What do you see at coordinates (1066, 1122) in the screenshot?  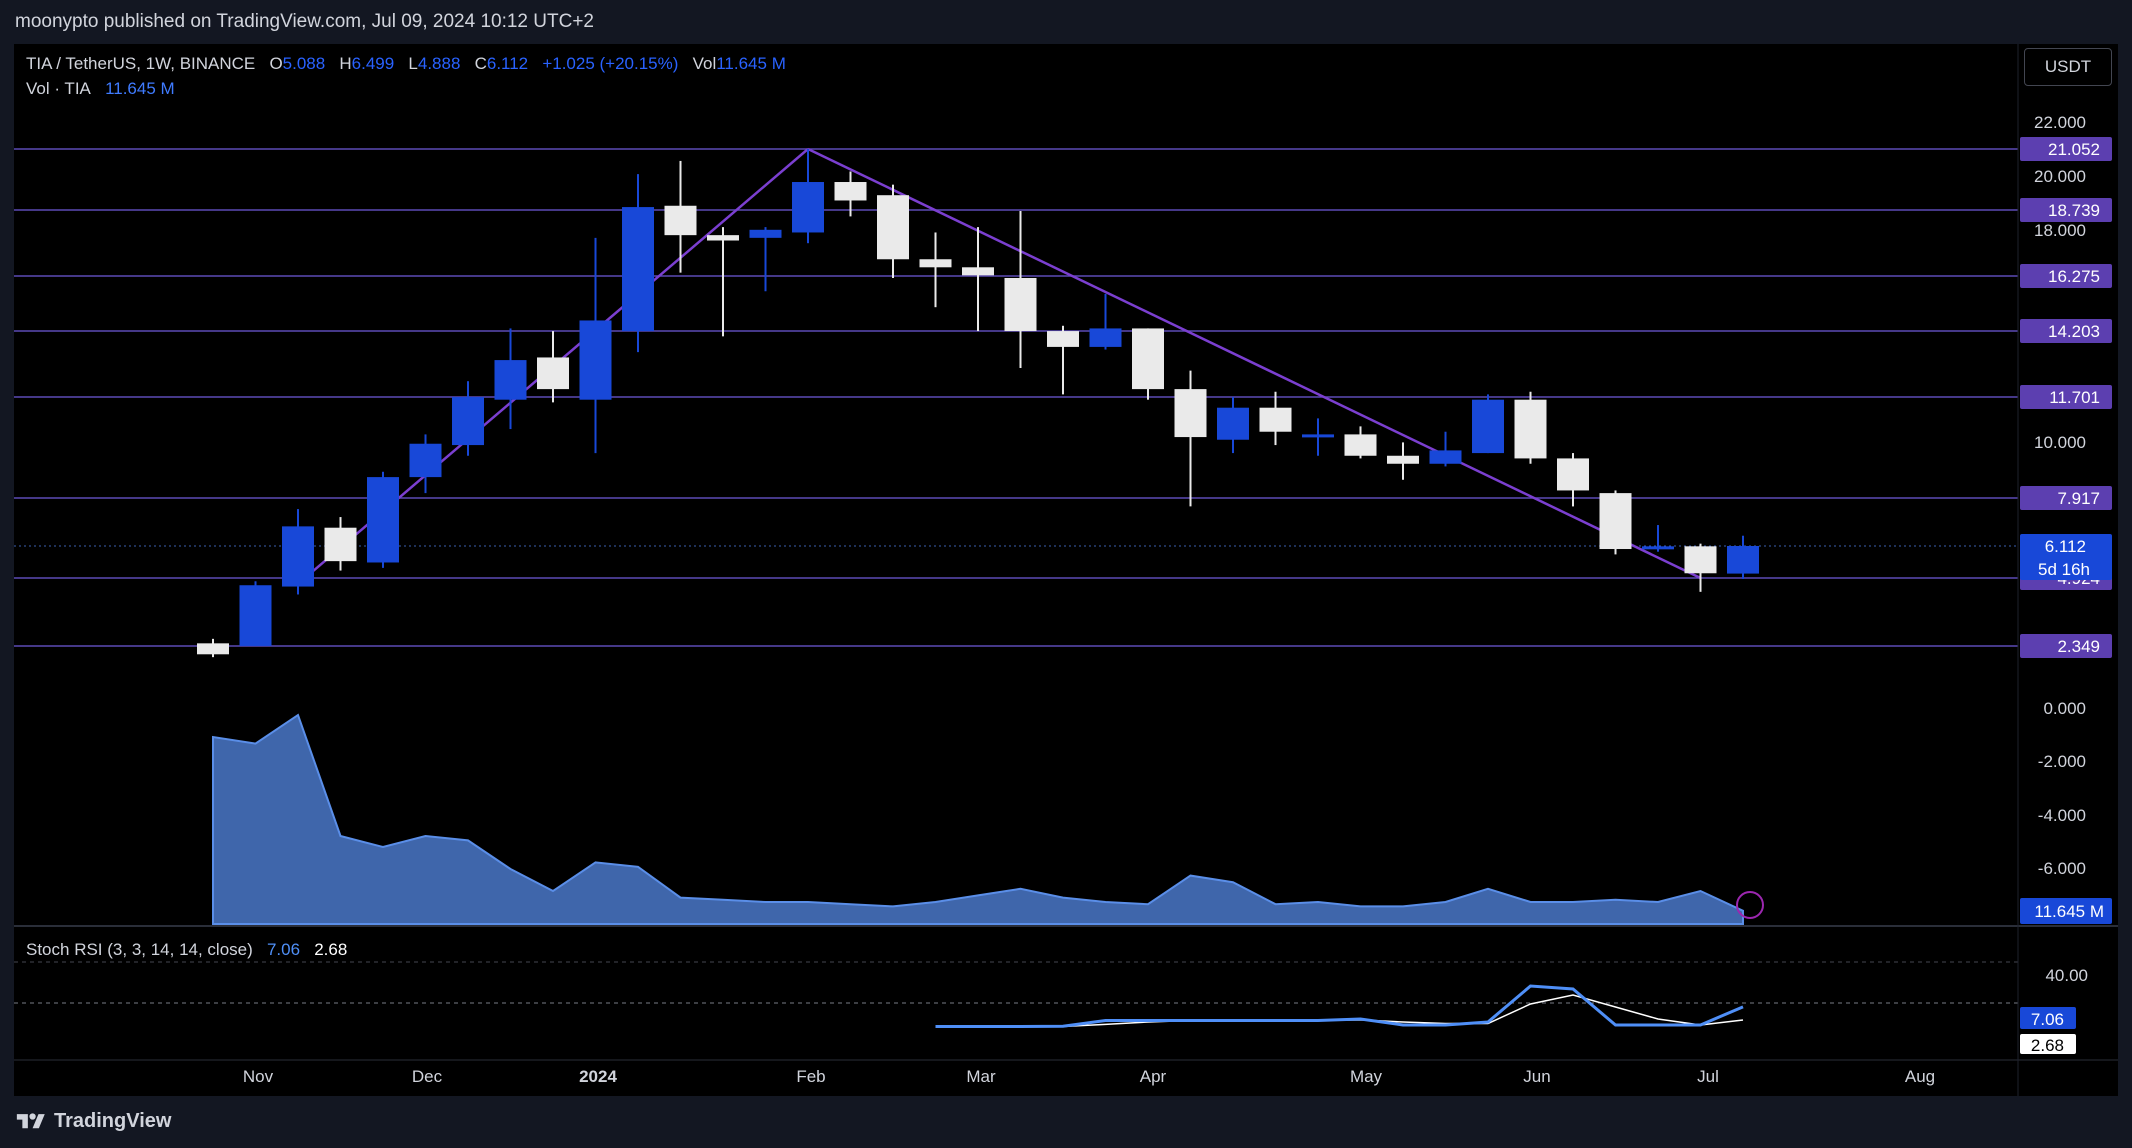 I see `footer-bar` at bounding box center [1066, 1122].